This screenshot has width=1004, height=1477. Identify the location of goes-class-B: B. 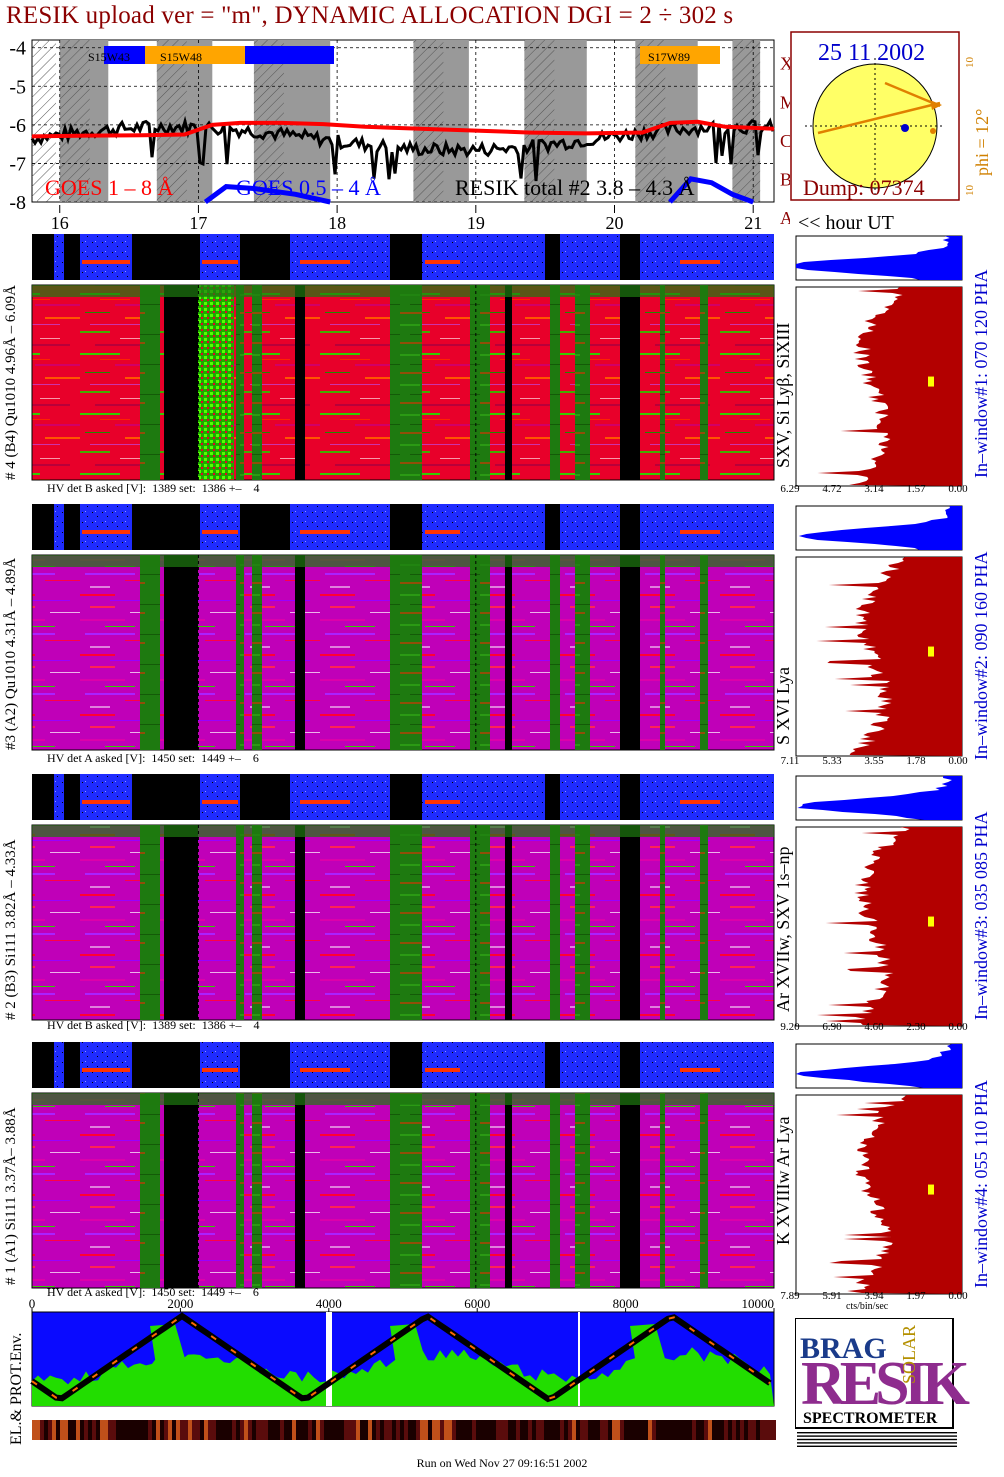
(785, 179).